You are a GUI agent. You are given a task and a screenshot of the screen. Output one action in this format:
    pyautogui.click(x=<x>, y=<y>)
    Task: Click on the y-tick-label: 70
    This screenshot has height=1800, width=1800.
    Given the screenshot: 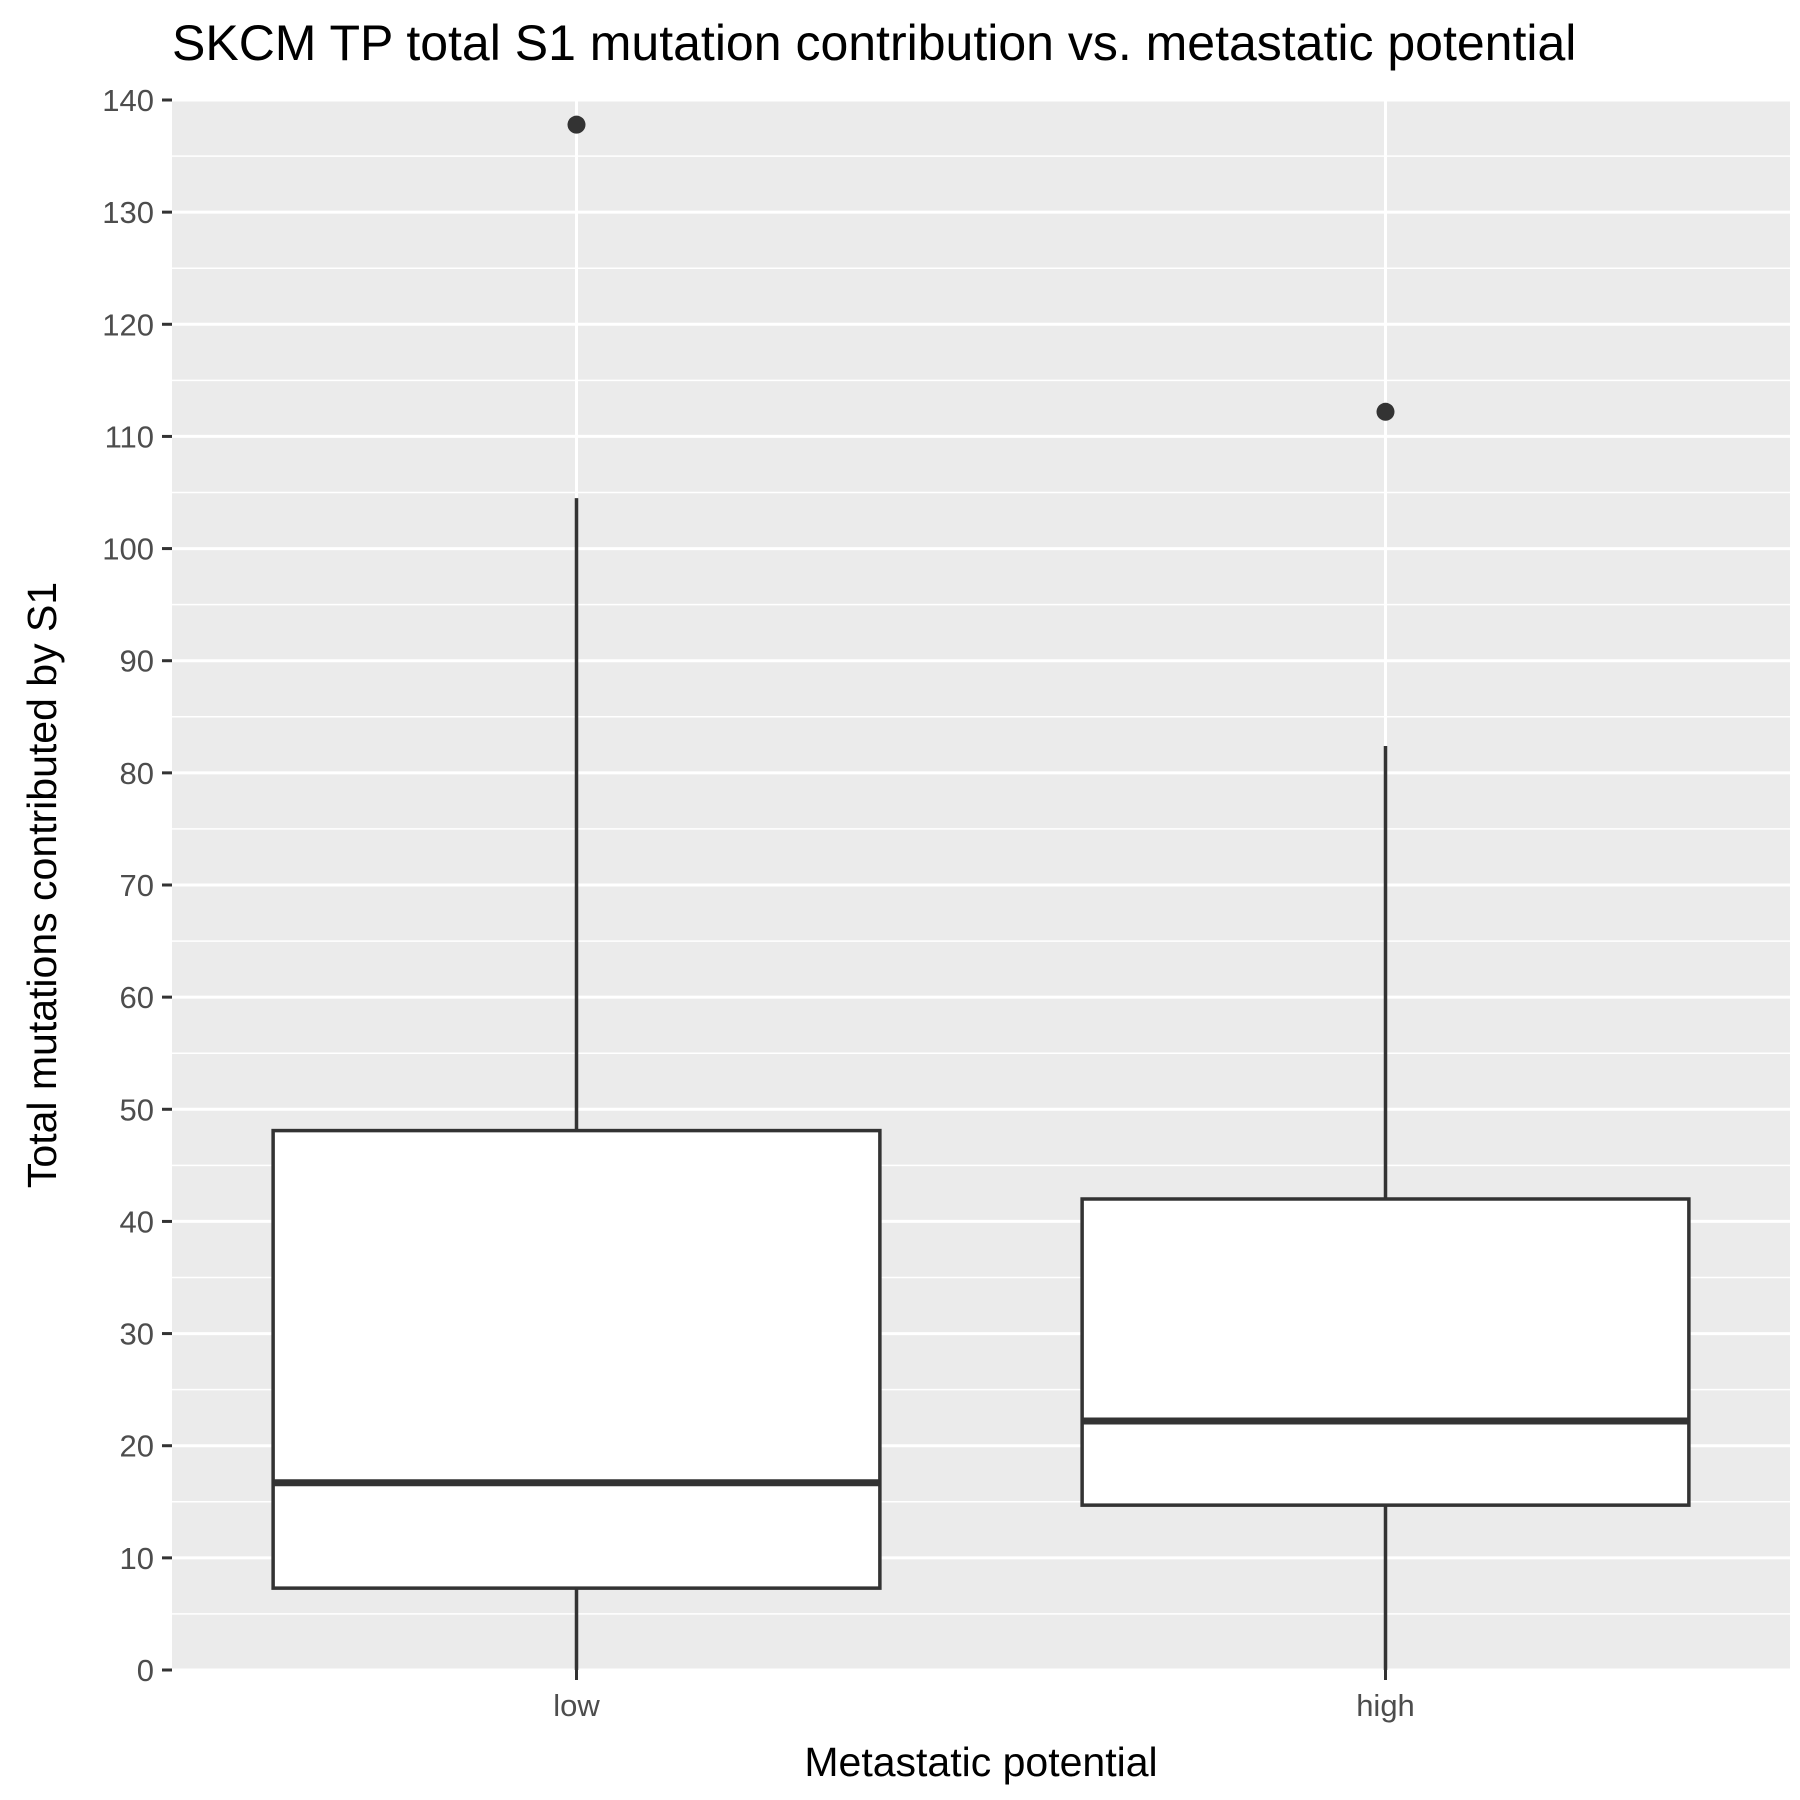 What is the action you would take?
    pyautogui.click(x=137, y=885)
    